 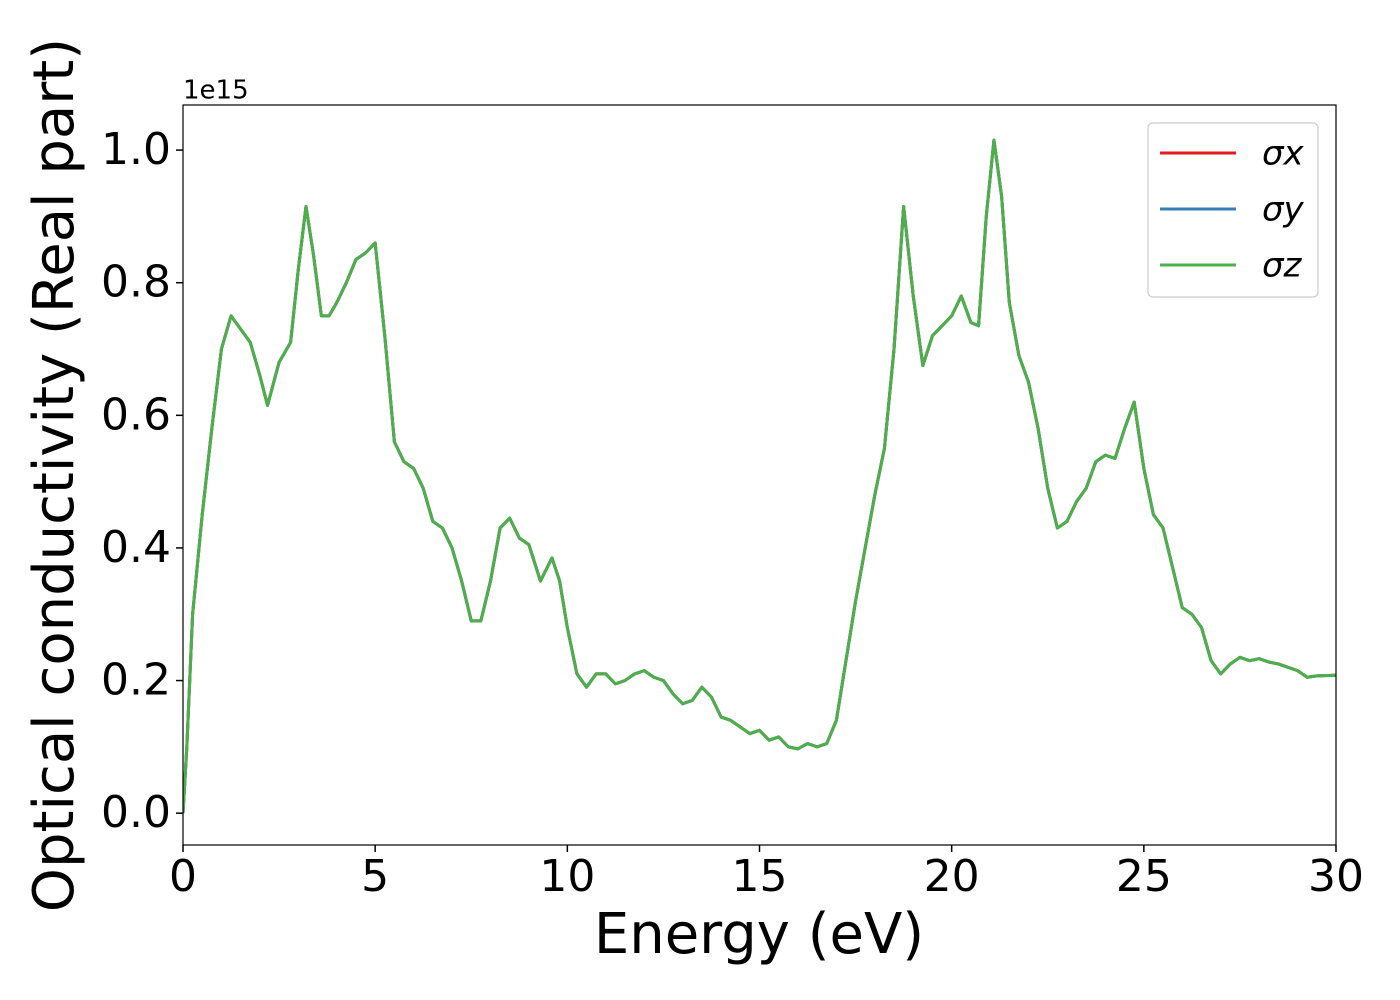 I want to click on x-tick-label: 15, so click(x=760, y=876).